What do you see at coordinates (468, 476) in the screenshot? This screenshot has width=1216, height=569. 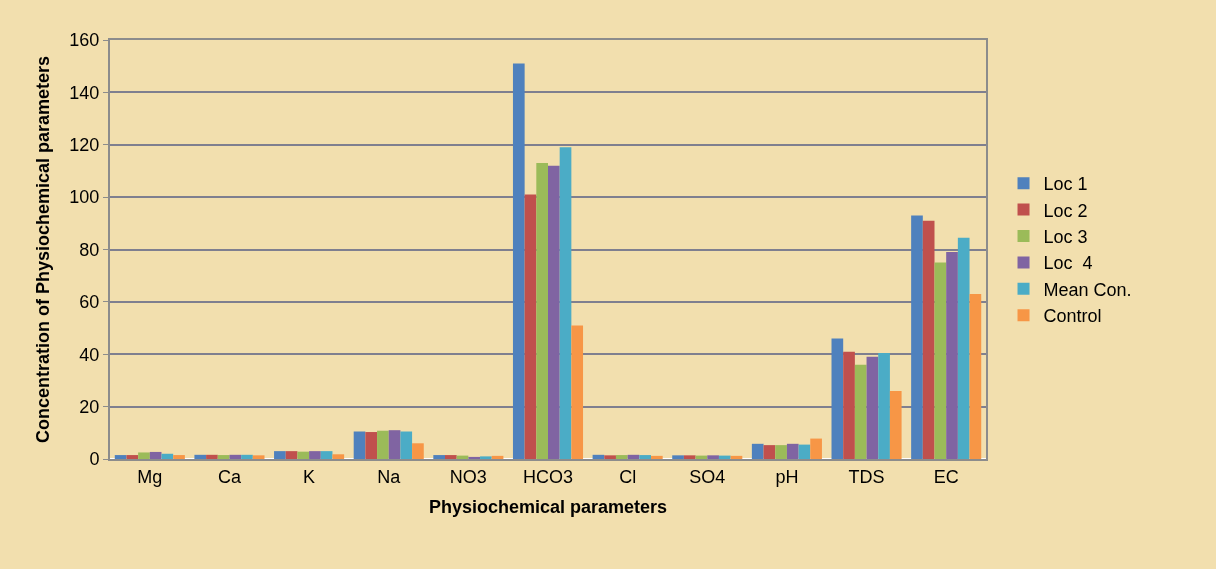 I see `x-tick-label: NO3` at bounding box center [468, 476].